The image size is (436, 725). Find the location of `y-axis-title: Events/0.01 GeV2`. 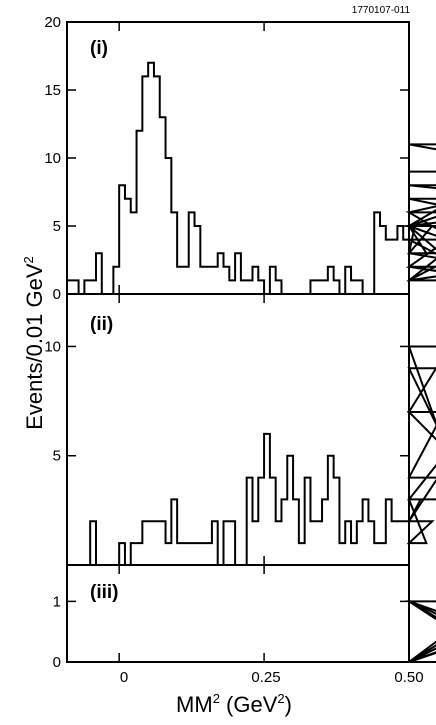

y-axis-title: Events/0.01 GeV2 is located at coordinates (34, 343).